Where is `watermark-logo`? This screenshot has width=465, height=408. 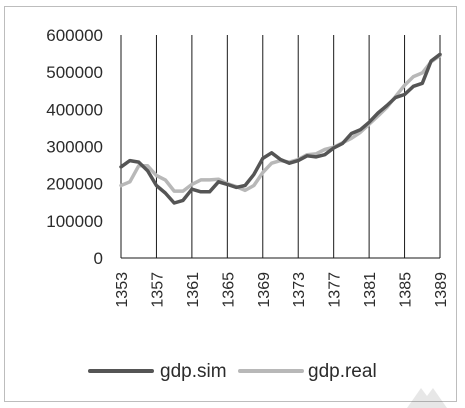 watermark-logo is located at coordinates (427, 398).